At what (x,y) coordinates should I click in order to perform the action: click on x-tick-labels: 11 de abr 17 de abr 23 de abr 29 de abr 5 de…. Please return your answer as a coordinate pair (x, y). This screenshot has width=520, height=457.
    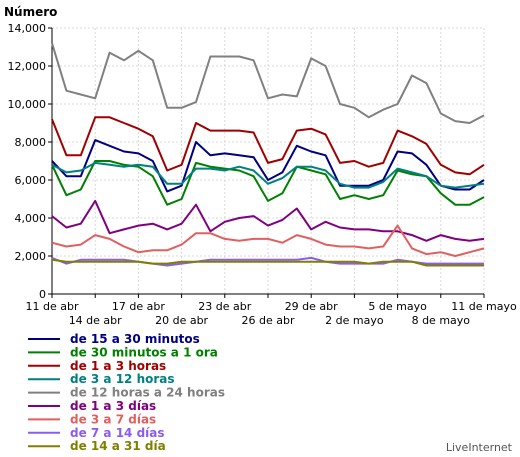
    Looking at the image, I should click on (271, 313).